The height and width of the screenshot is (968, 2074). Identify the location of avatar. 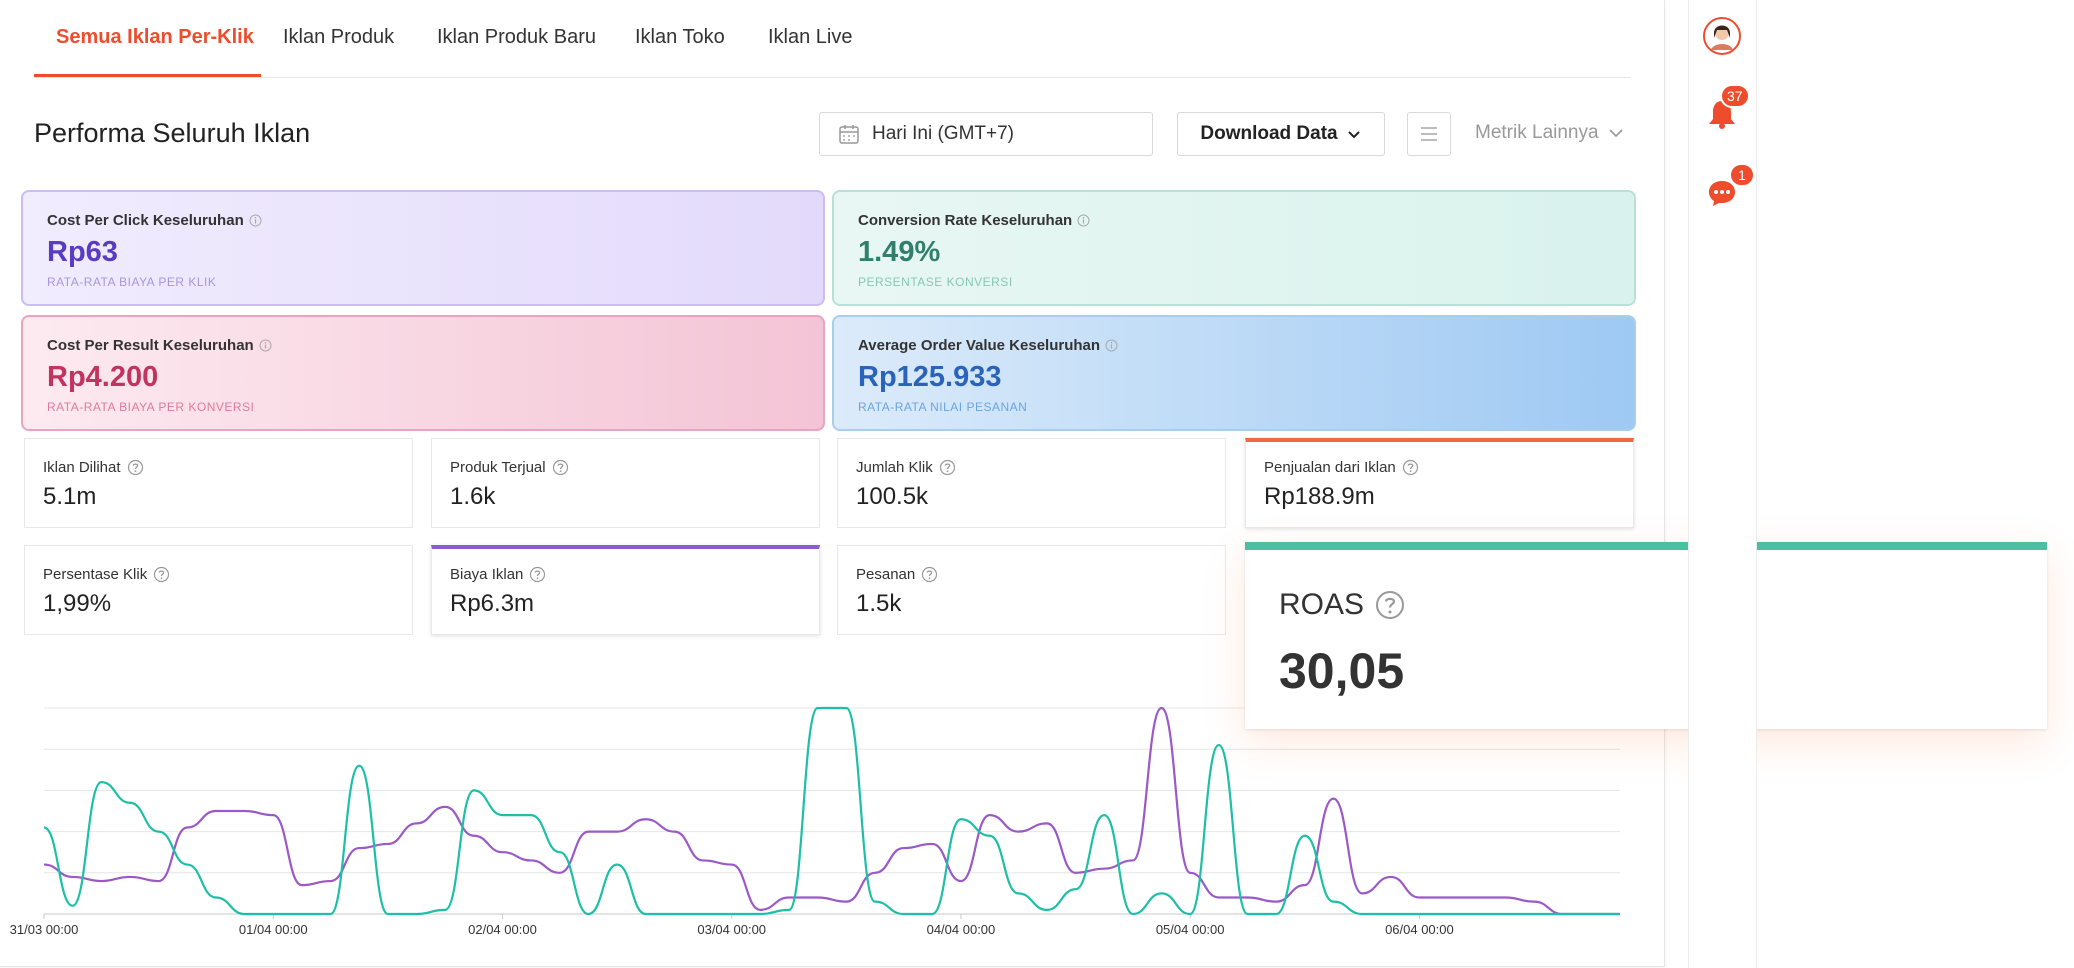
(1722, 36).